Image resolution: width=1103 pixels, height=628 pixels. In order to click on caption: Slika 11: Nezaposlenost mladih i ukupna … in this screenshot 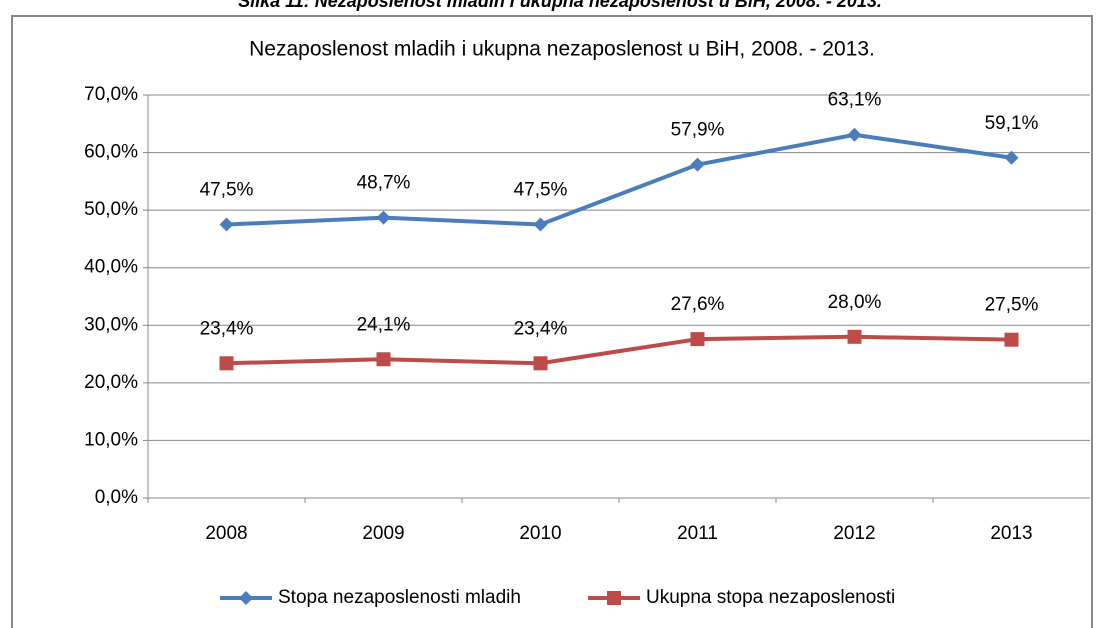, I will do `click(560, 5)`.